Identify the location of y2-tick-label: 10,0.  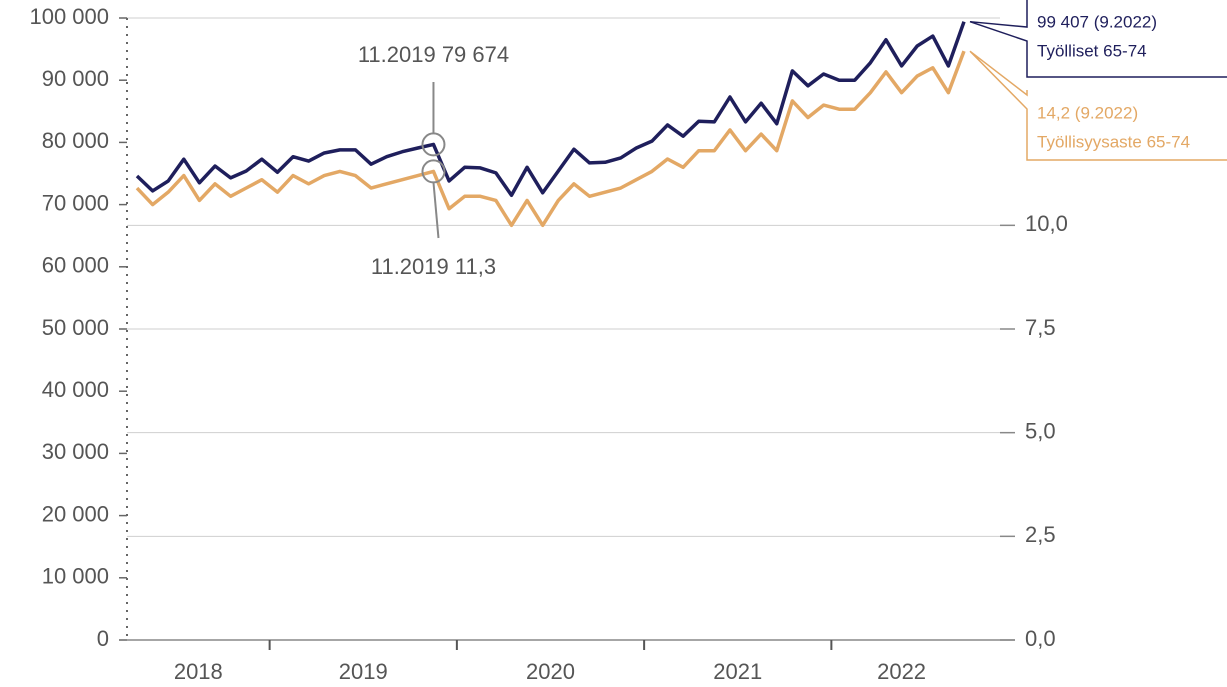
(1046, 223).